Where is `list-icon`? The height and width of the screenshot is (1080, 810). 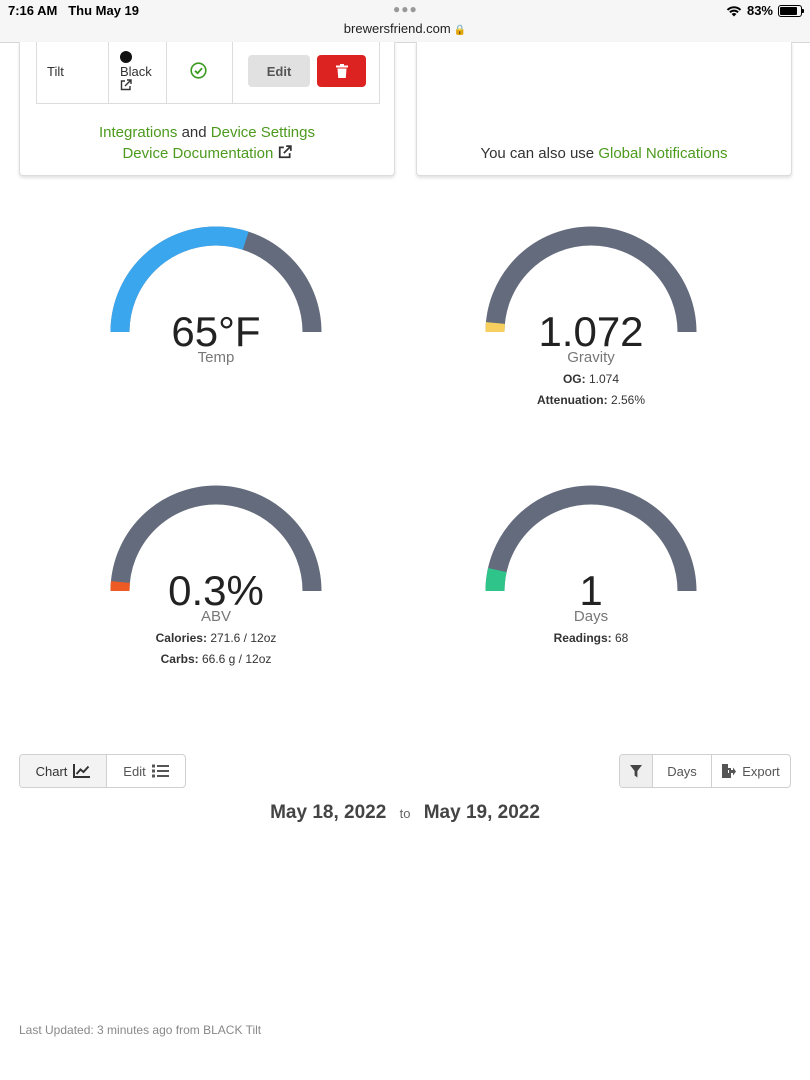
list-icon is located at coordinates (160, 771).